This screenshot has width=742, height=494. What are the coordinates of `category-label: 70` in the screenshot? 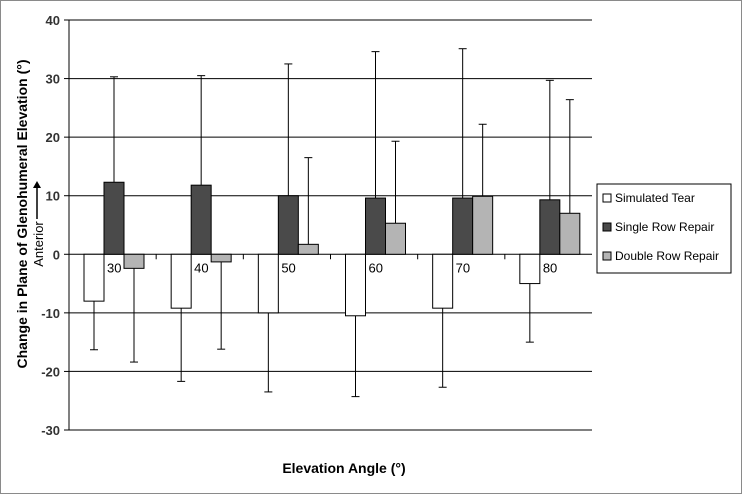 It's located at (463, 267).